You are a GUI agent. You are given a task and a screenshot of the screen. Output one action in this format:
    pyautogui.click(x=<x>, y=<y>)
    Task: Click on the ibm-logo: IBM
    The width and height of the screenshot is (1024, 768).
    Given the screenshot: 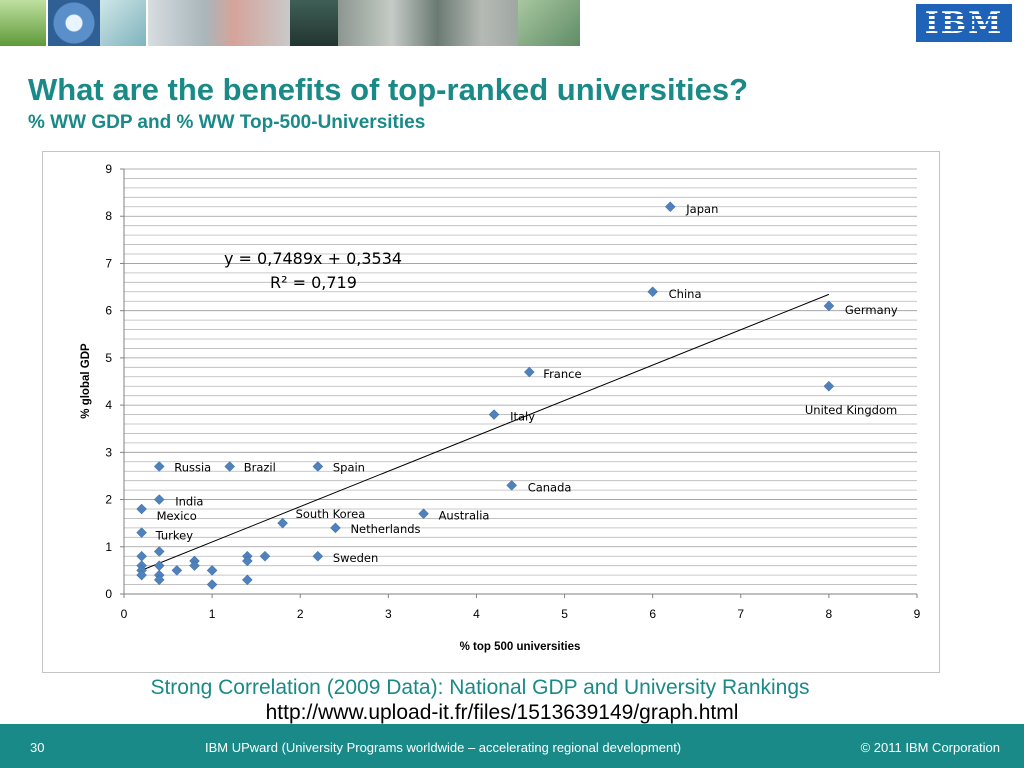 What is the action you would take?
    pyautogui.click(x=964, y=23)
    